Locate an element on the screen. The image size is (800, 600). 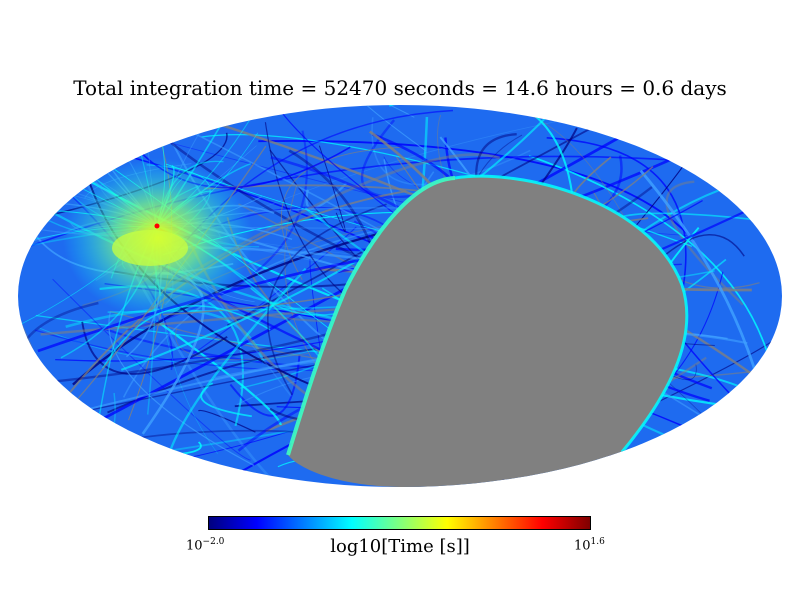
hotspot is located at coordinates (157, 226).